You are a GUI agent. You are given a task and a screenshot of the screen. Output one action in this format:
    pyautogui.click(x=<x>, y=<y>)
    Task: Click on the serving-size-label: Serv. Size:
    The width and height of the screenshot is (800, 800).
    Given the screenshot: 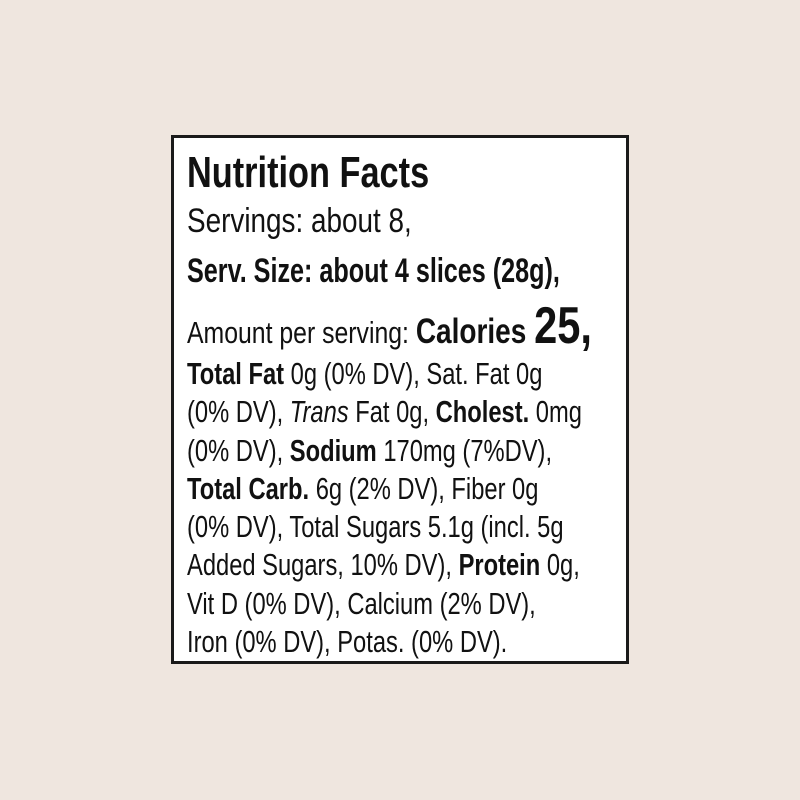 What is the action you would take?
    pyautogui.click(x=250, y=271)
    